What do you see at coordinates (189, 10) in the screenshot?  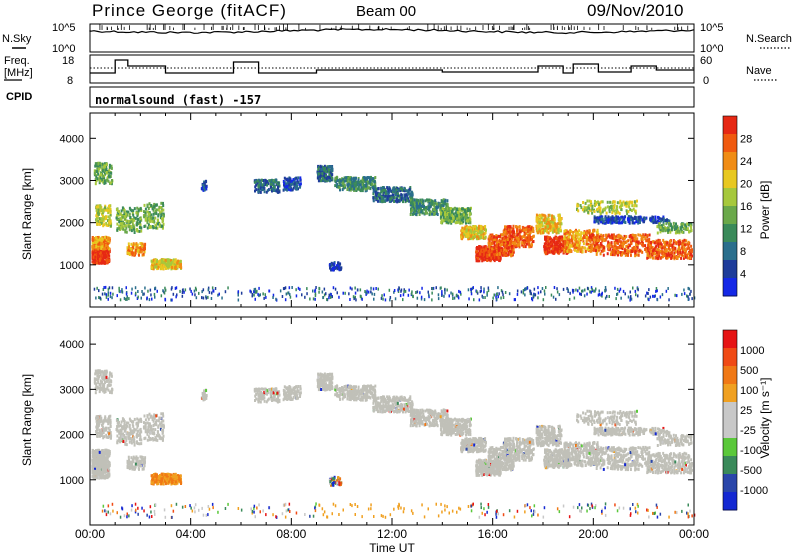 I see `station-title: Prince George (fitACF)` at bounding box center [189, 10].